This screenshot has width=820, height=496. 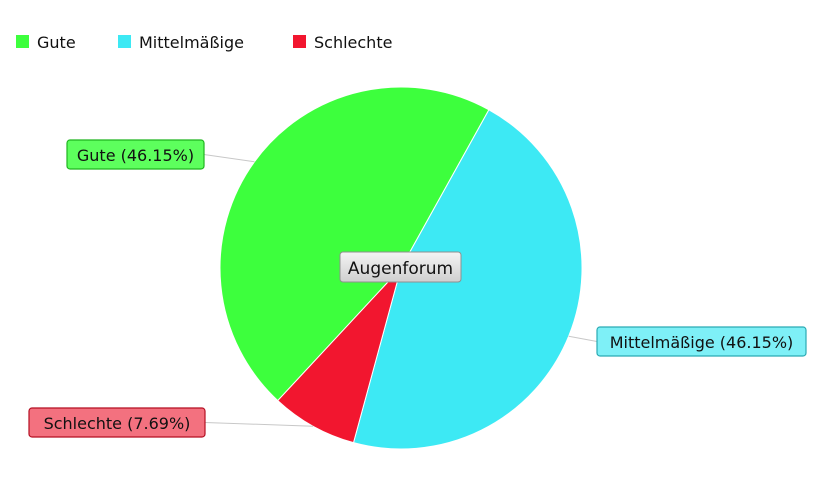 I want to click on legend-swatch-schlechte, so click(x=299, y=41).